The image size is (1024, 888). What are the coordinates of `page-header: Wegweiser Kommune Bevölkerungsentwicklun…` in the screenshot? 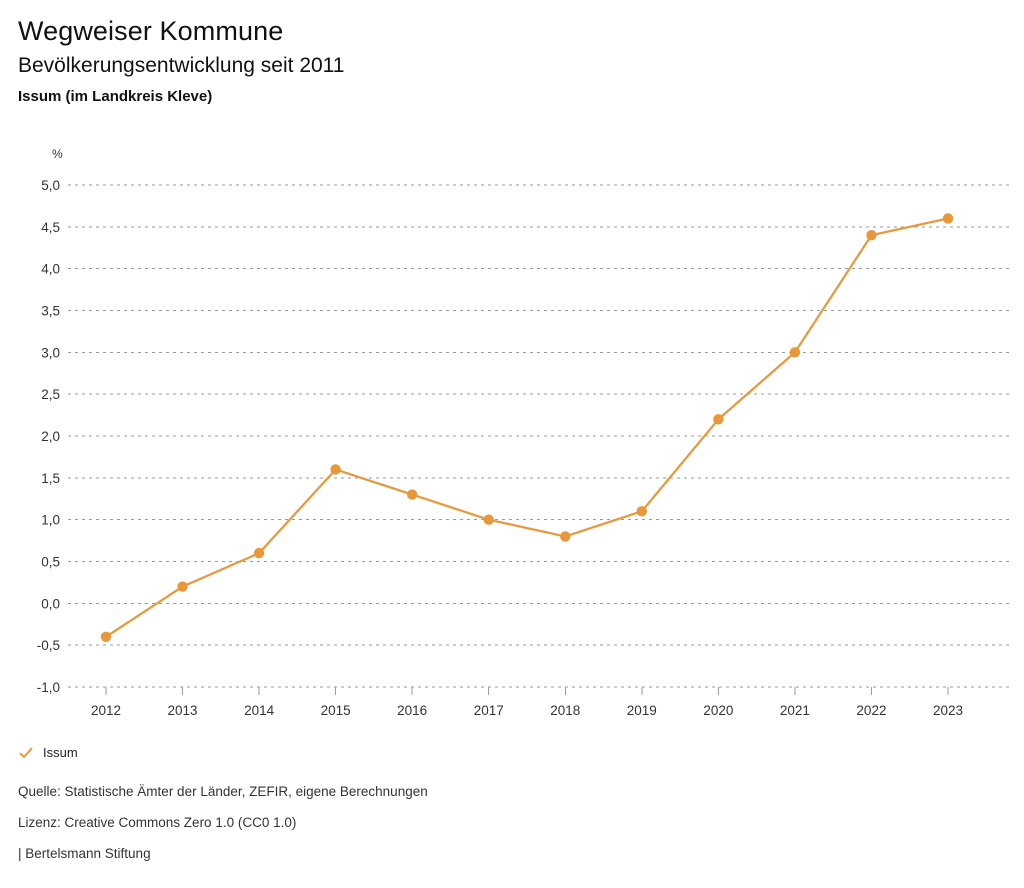 It's located at (508, 60).